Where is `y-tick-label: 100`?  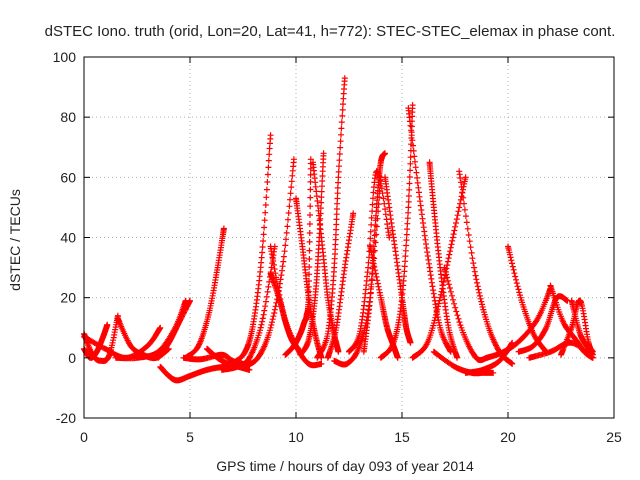 y-tick-label: 100 is located at coordinates (65, 57).